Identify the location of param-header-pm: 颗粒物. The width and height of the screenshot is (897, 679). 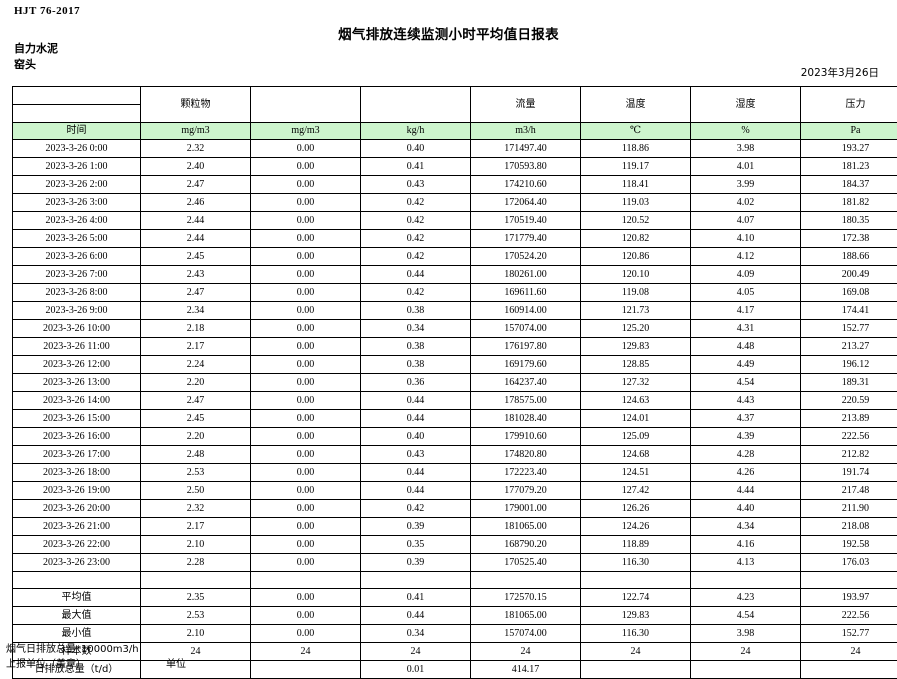
(196, 105).